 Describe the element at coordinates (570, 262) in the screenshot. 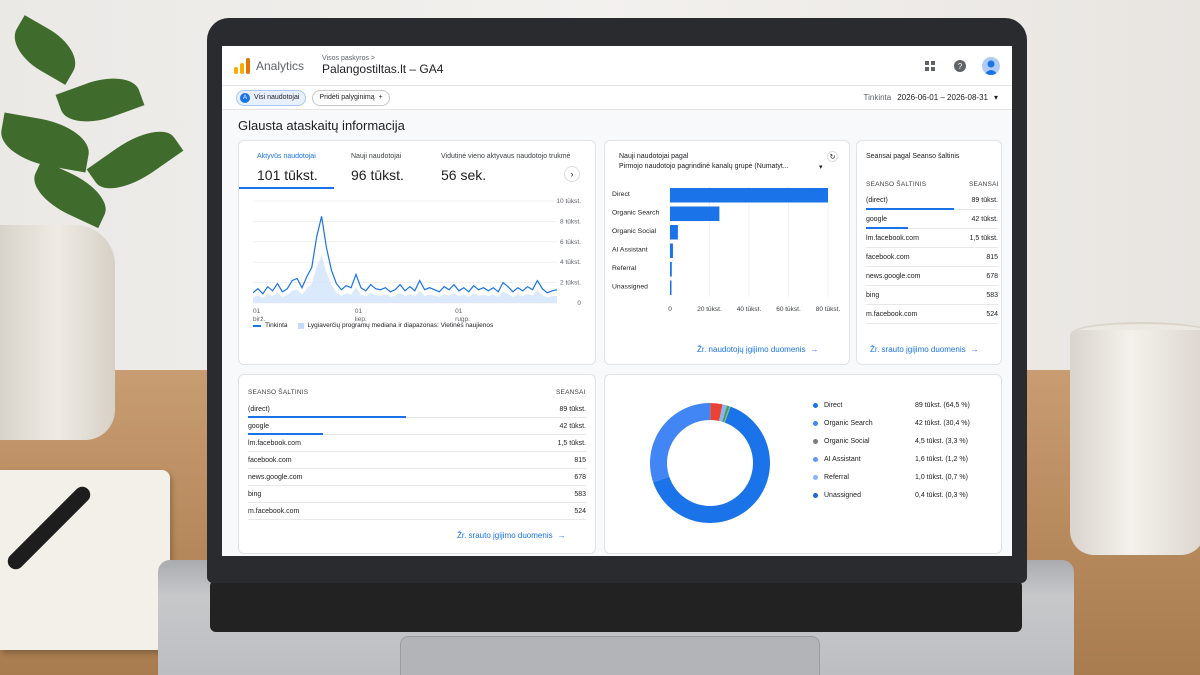

I see `y-tick-label: 4 tūkst.` at that location.